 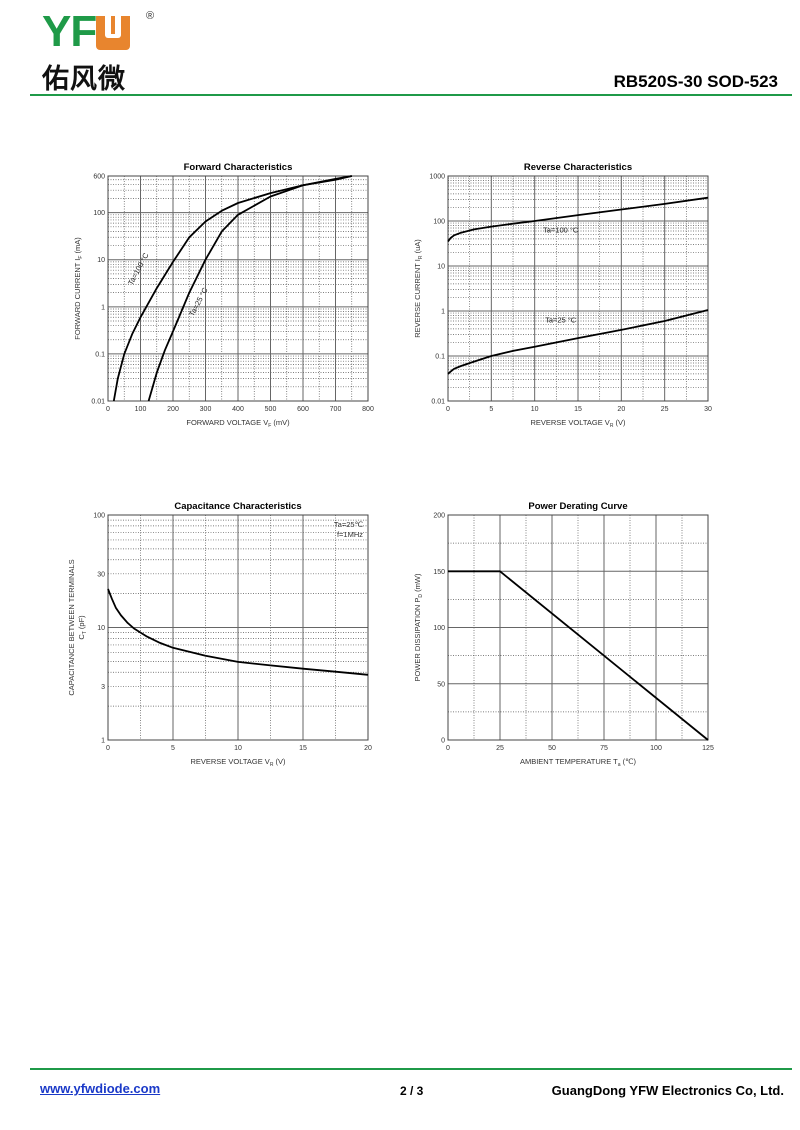 I want to click on x-axis-label: AMBIENT TEMPERATURE Ta (℃), so click(x=578, y=762).